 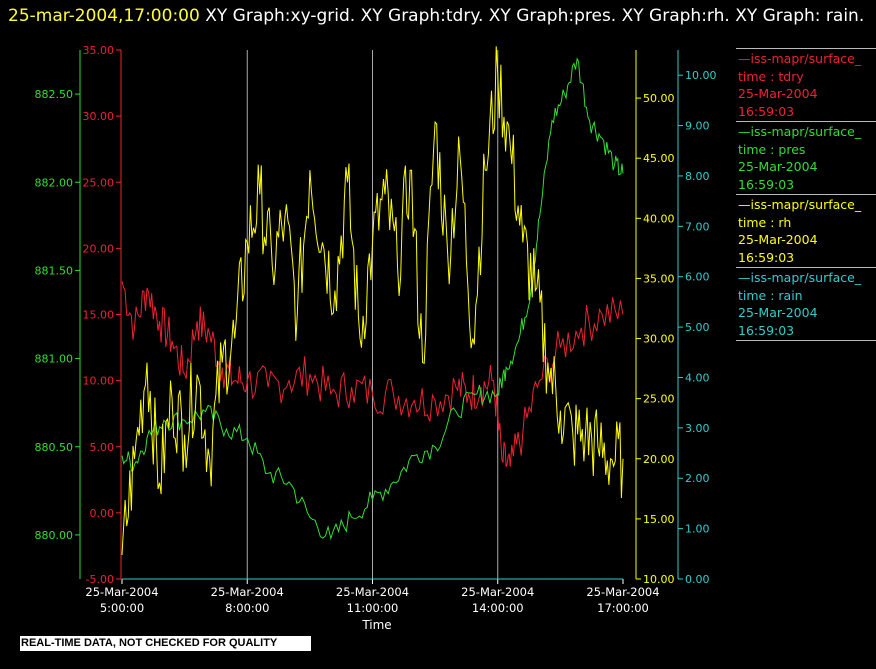 I want to click on rain-y-tick-label: 6.00, so click(x=697, y=277).